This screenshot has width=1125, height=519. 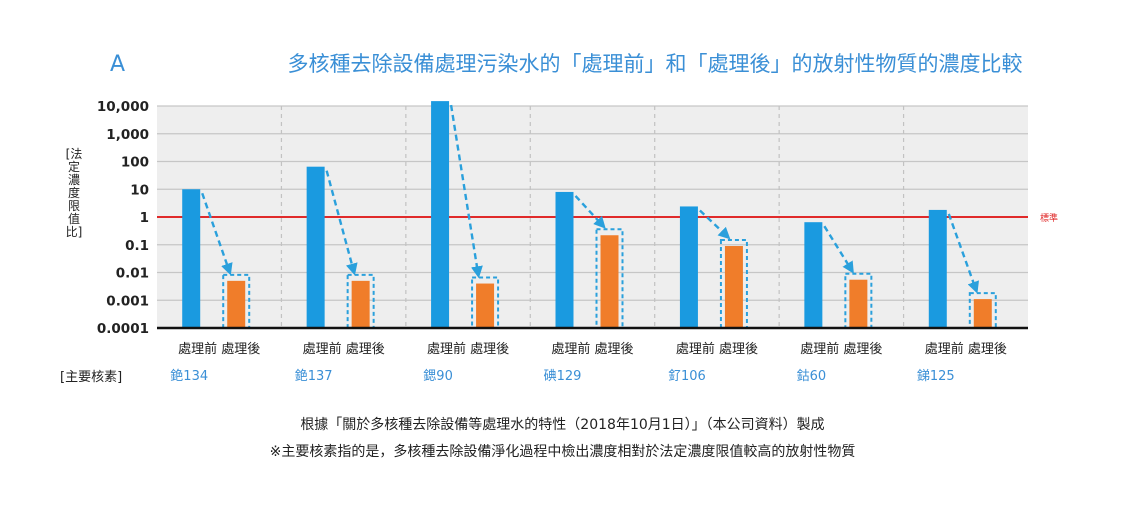 I want to click on y-axis-label: [法定濃度限值比], so click(x=74, y=193).